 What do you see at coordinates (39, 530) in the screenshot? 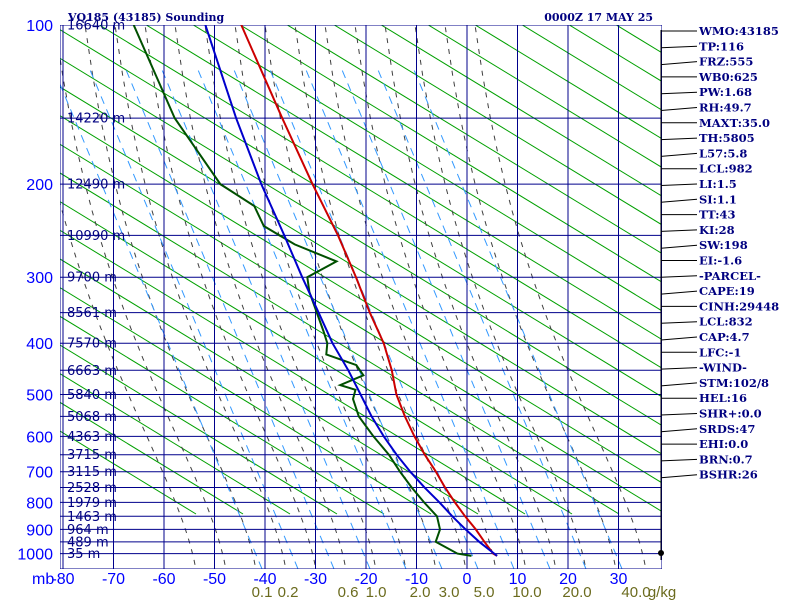
I see `pressure-tick-label: 900` at bounding box center [39, 530].